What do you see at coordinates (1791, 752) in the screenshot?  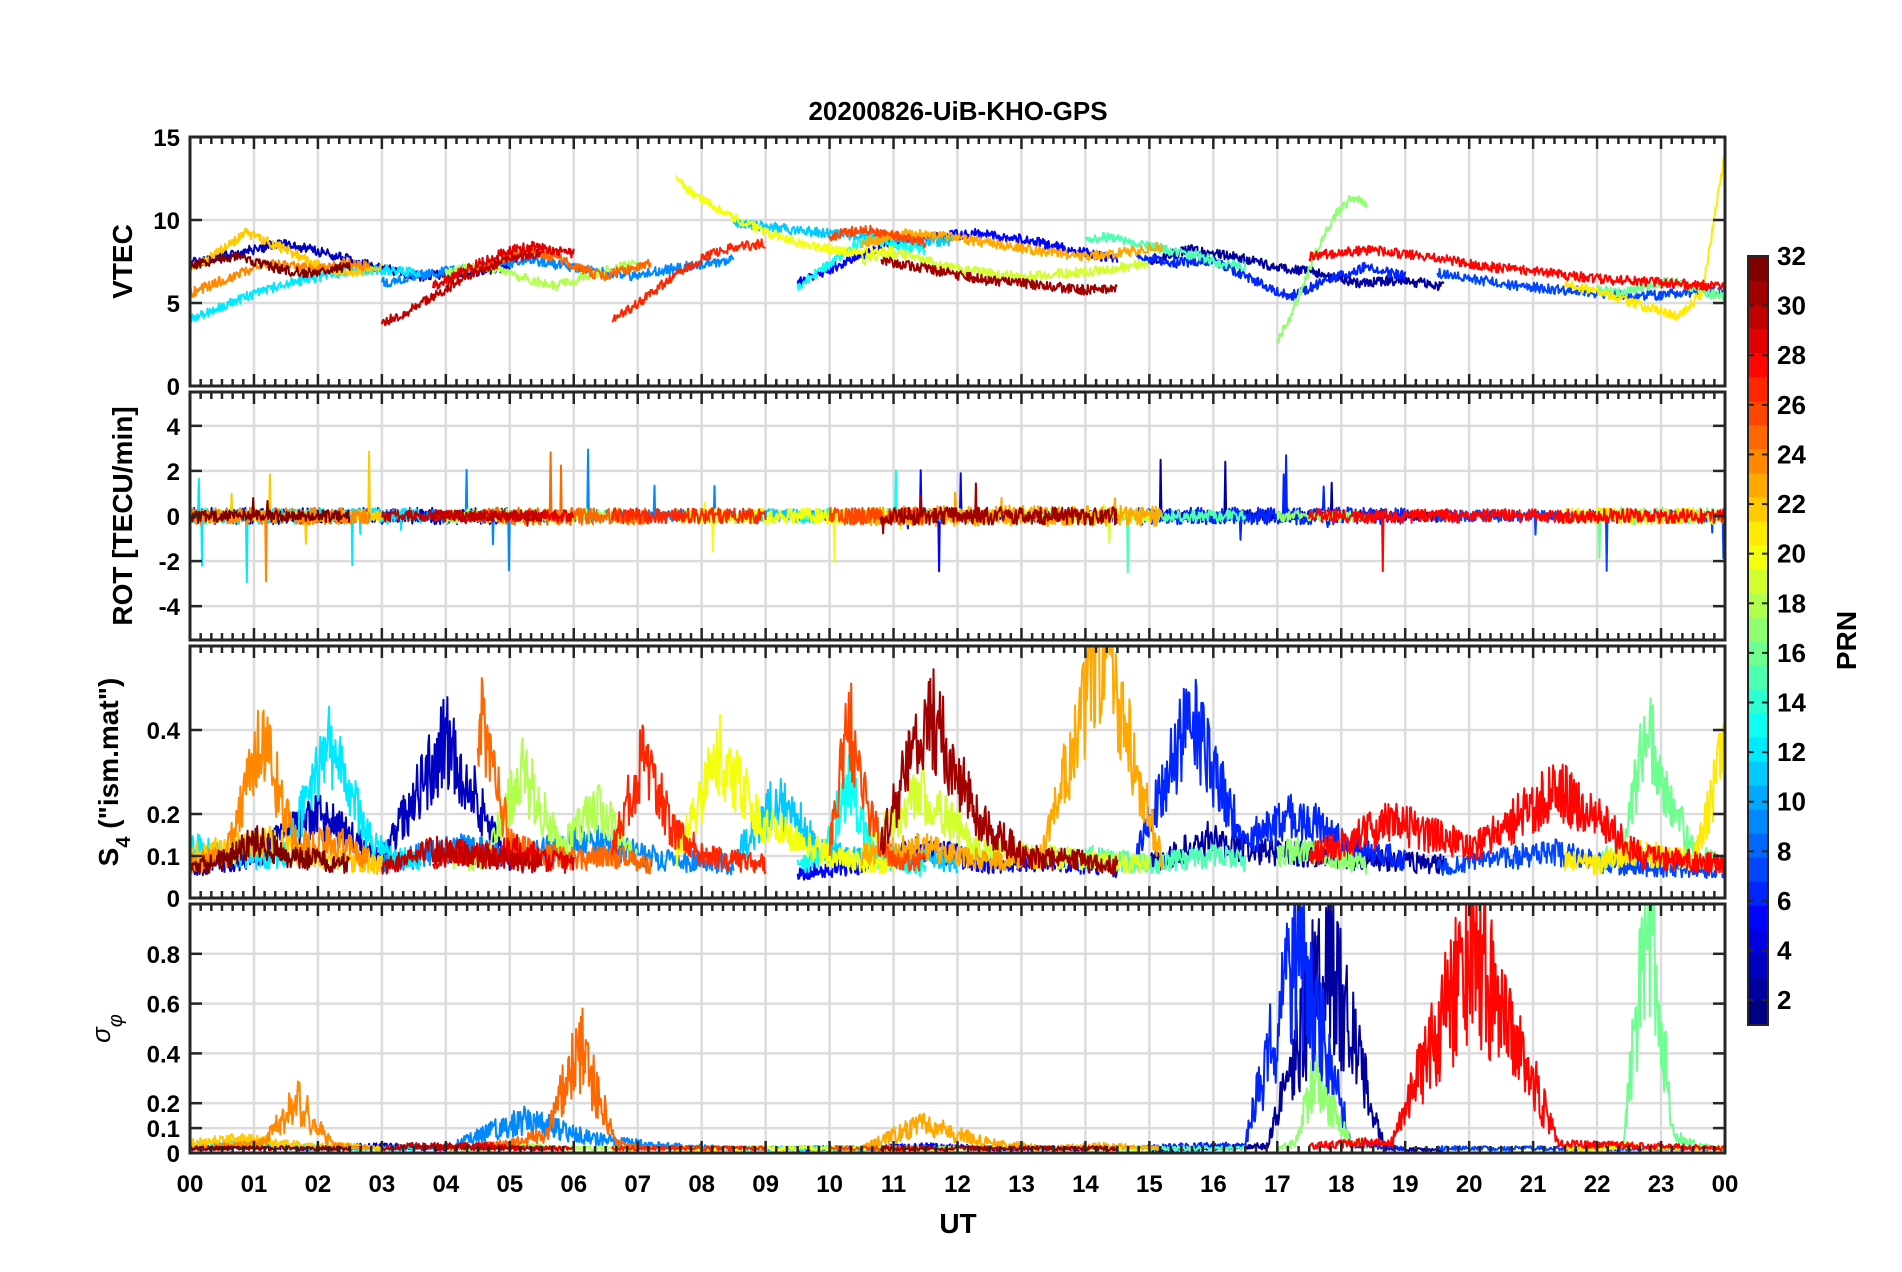 I see `colorbar-tick-label: 12` at bounding box center [1791, 752].